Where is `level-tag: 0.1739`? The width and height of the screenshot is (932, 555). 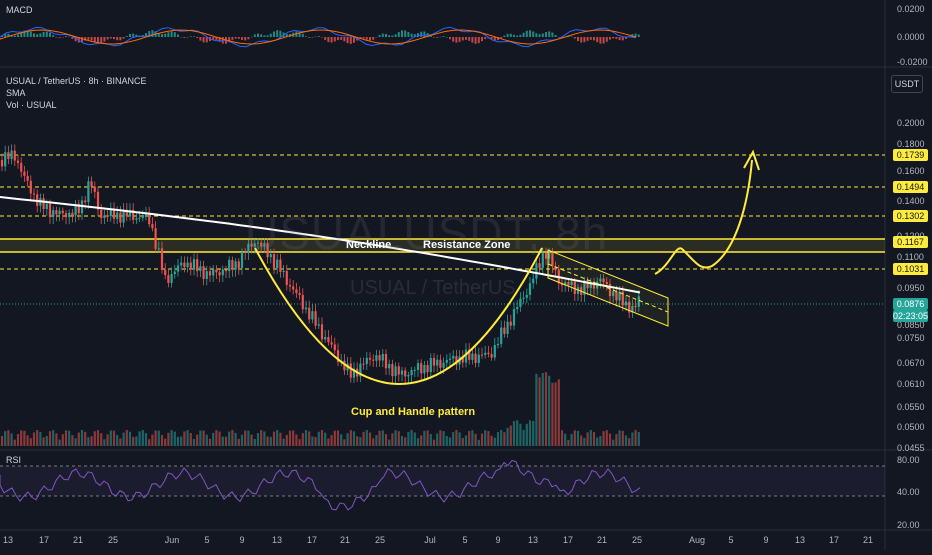 level-tag: 0.1739 is located at coordinates (910, 155).